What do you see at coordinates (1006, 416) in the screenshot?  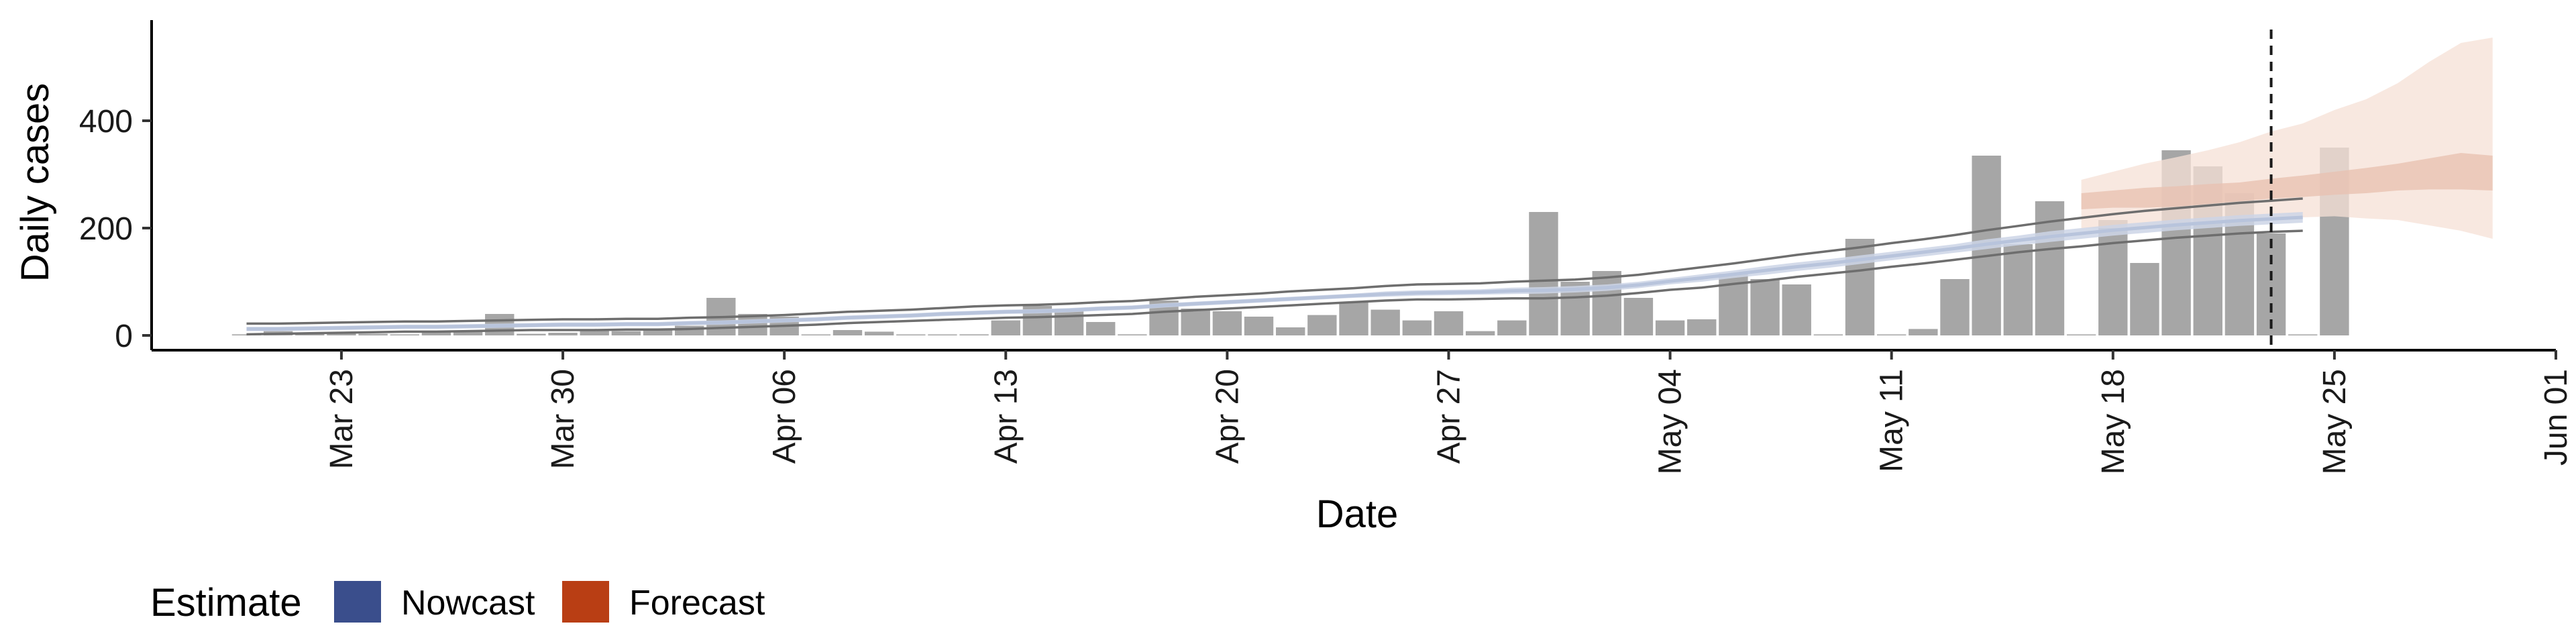 I see `x-tick-label: Apr 13` at bounding box center [1006, 416].